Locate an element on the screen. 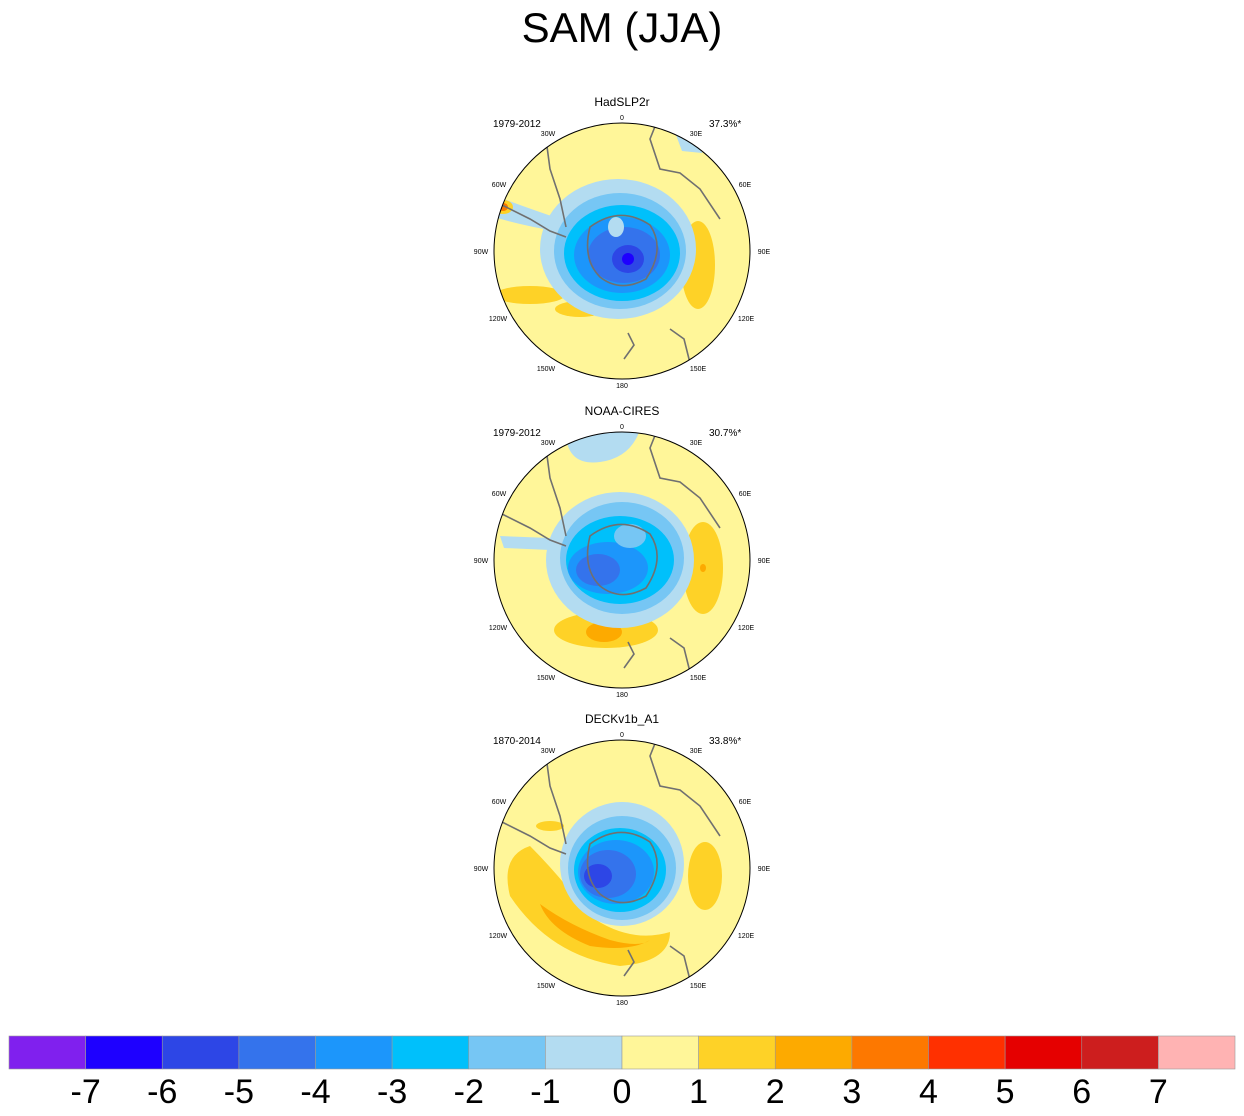 Image resolution: width=1244 pixels, height=1116 pixels. map-panel-noaa-cires: NOAA-CIRES 1979-2012 30.7%* 0 30 is located at coordinates (622, 554).